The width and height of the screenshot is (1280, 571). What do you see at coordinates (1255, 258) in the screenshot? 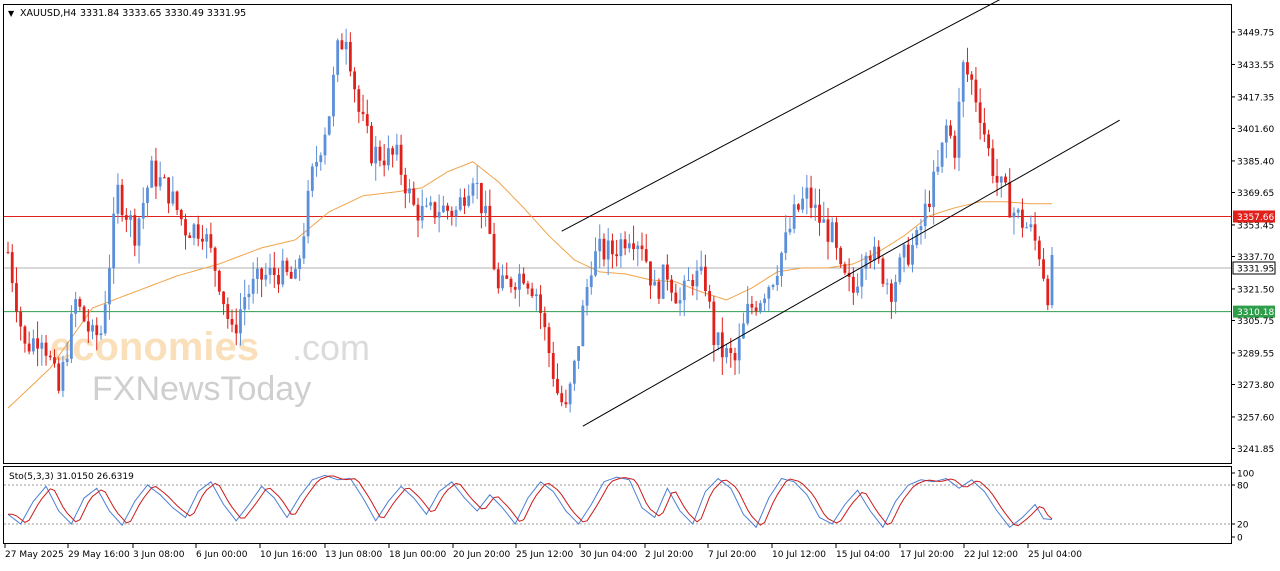
I see `price-tick-label: 3337.70` at bounding box center [1255, 258].